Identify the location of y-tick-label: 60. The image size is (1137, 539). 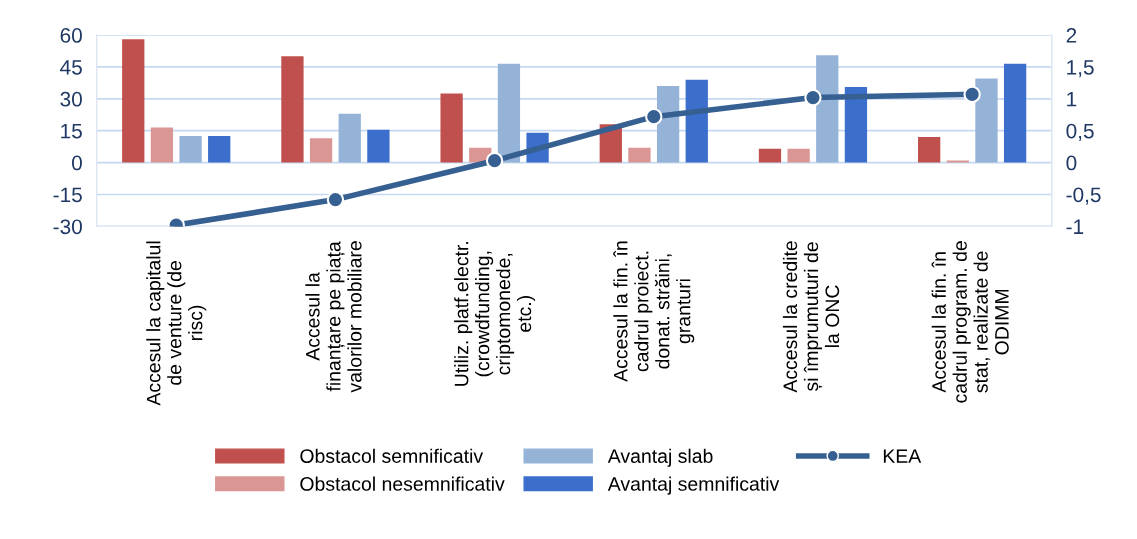
(71, 35).